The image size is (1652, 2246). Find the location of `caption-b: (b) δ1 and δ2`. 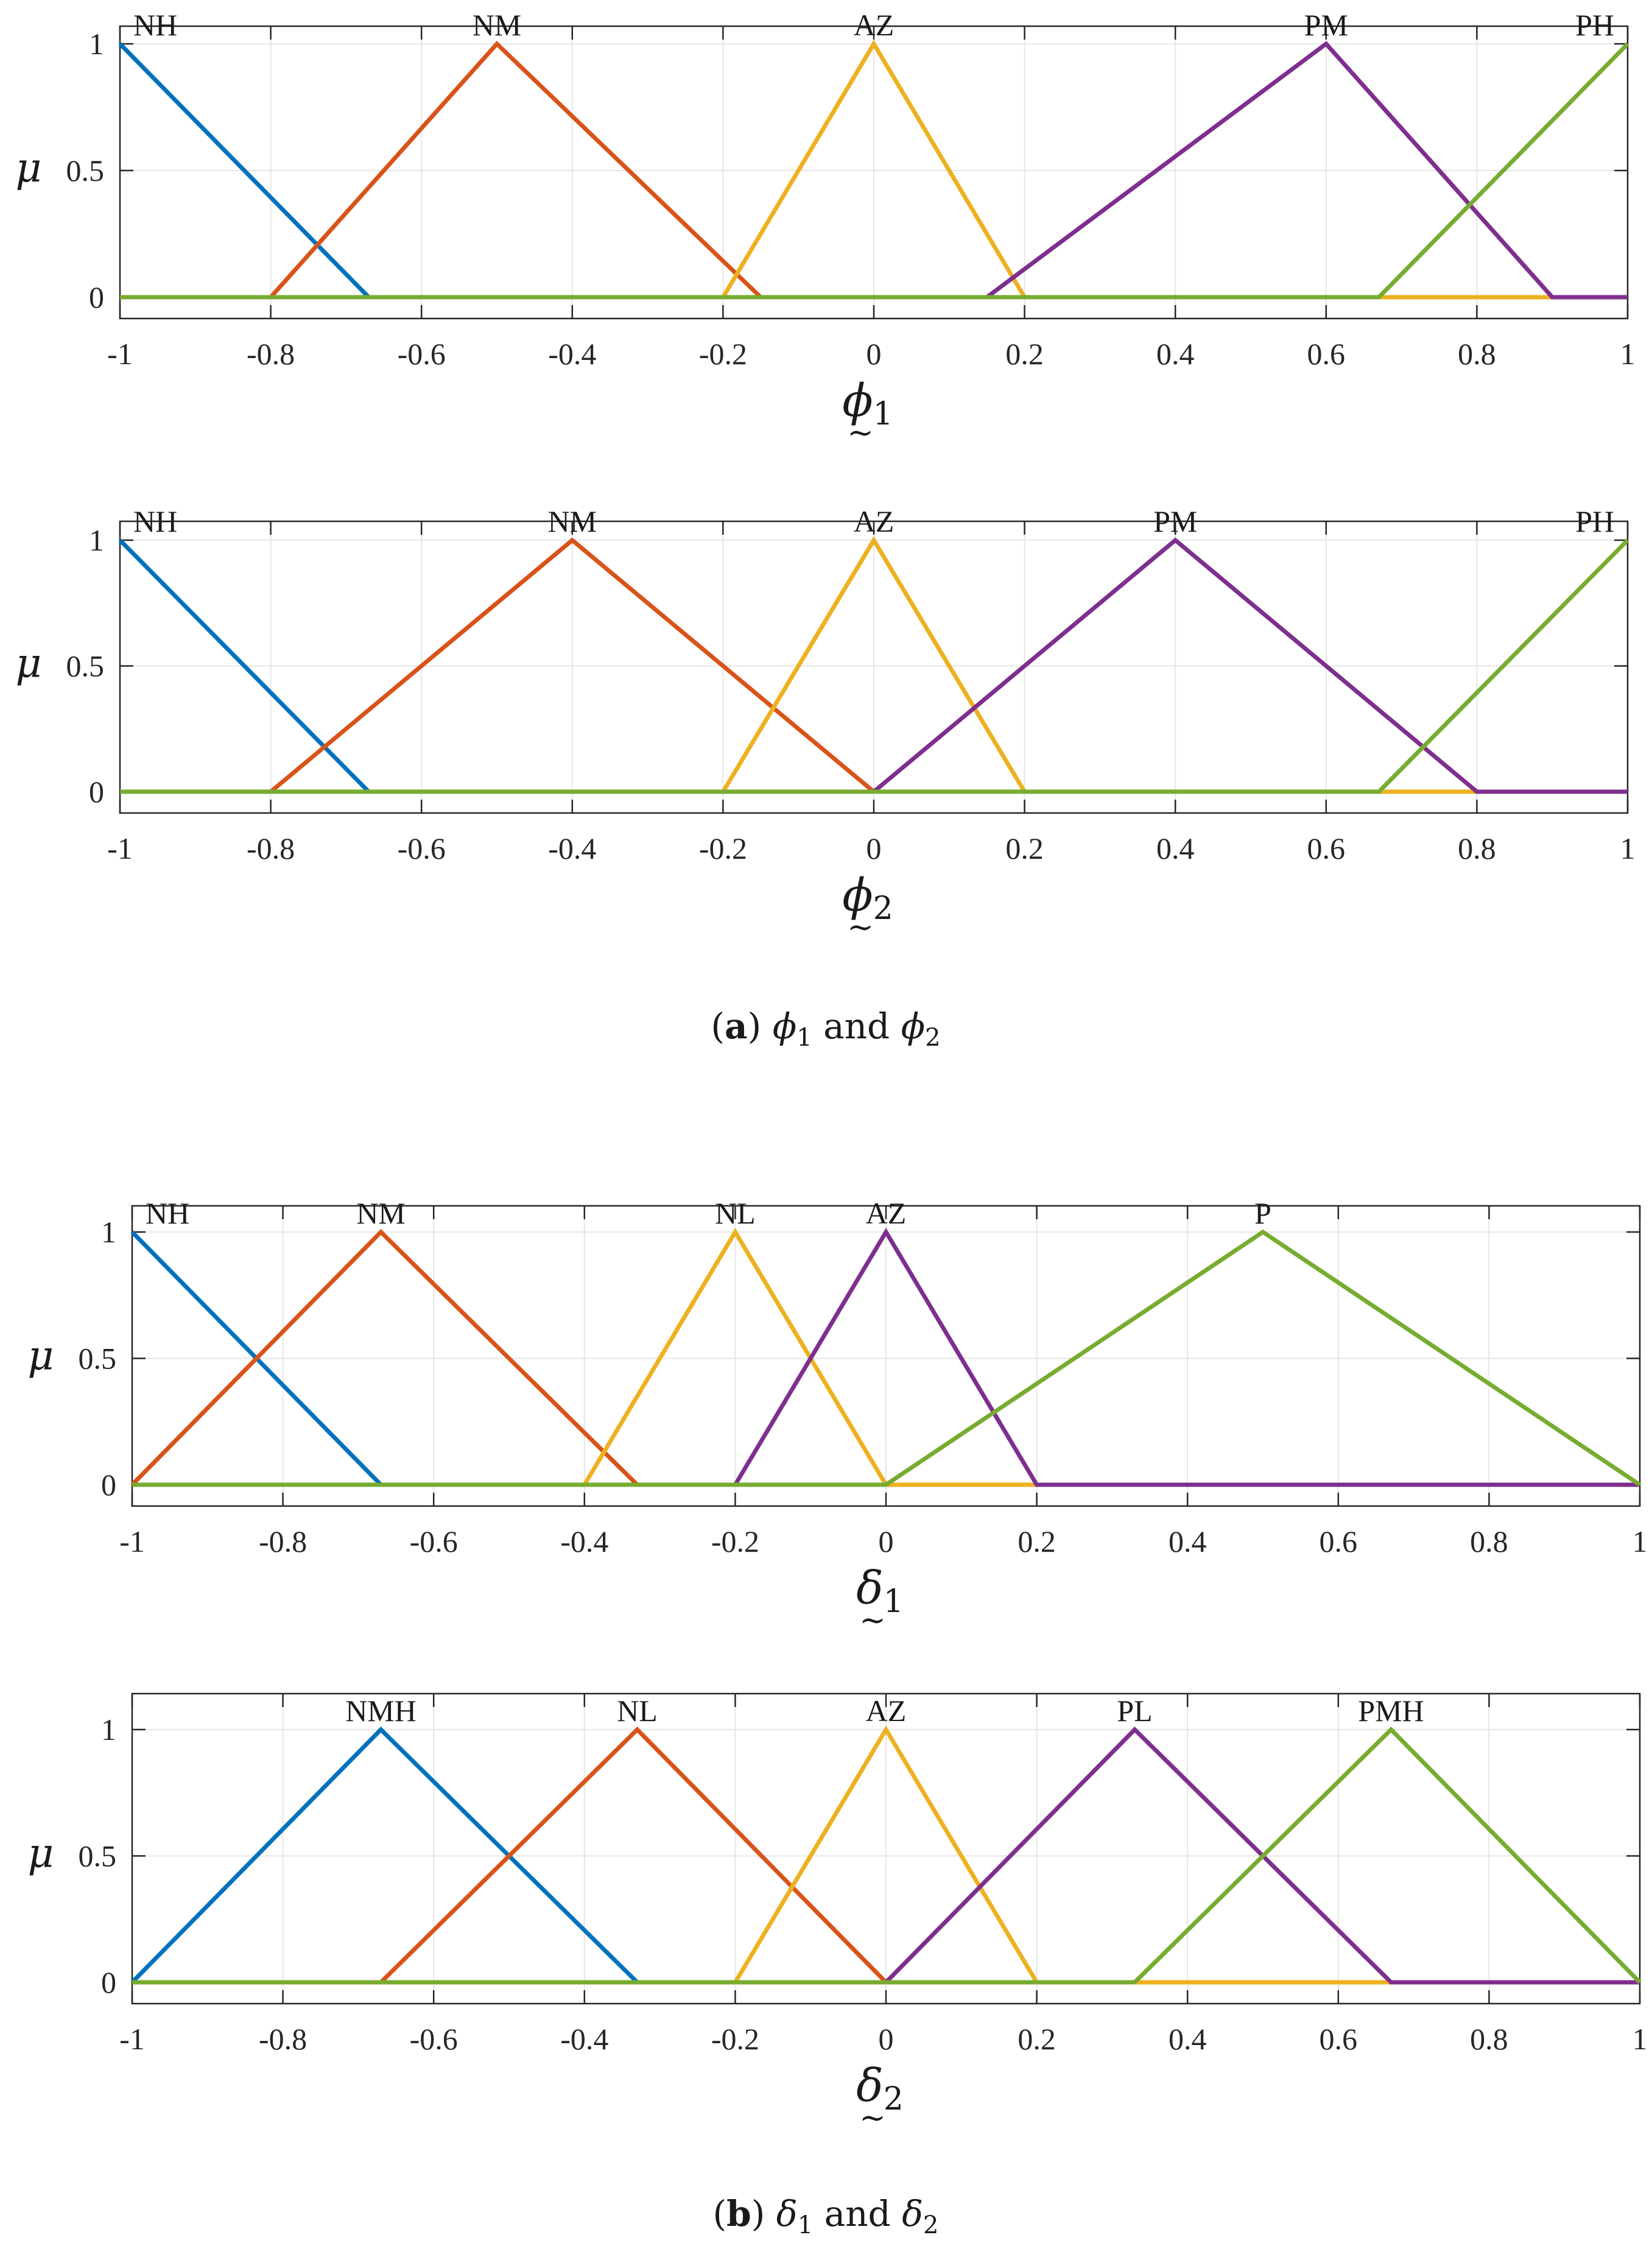

caption-b: (b) δ1 and δ2 is located at coordinates (826, 2216).